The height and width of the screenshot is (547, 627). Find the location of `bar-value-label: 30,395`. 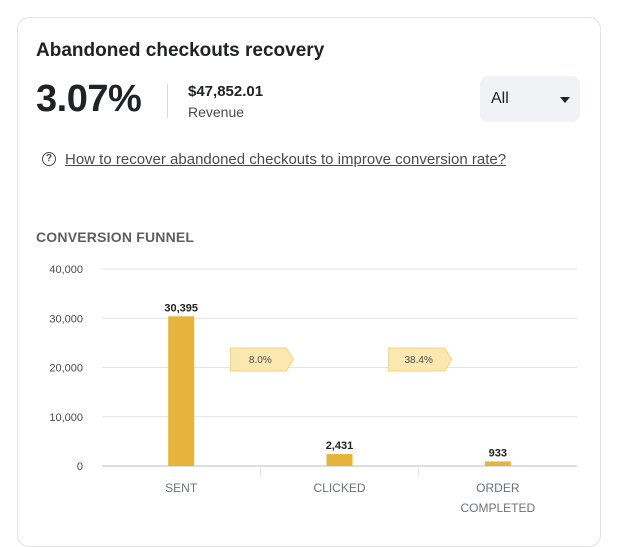

bar-value-label: 30,395 is located at coordinates (181, 308).